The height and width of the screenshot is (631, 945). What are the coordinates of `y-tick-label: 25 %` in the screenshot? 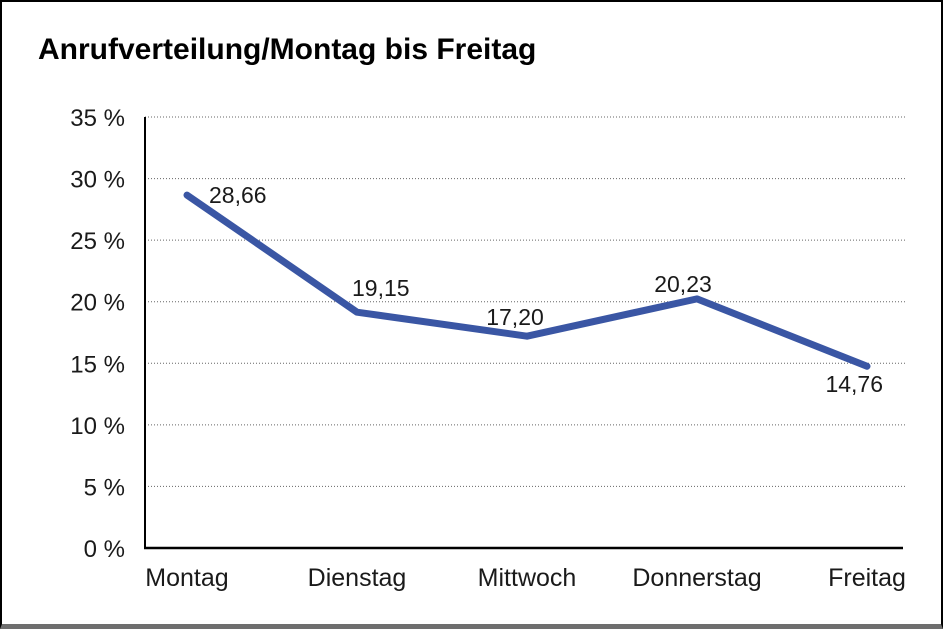 It's located at (97, 241).